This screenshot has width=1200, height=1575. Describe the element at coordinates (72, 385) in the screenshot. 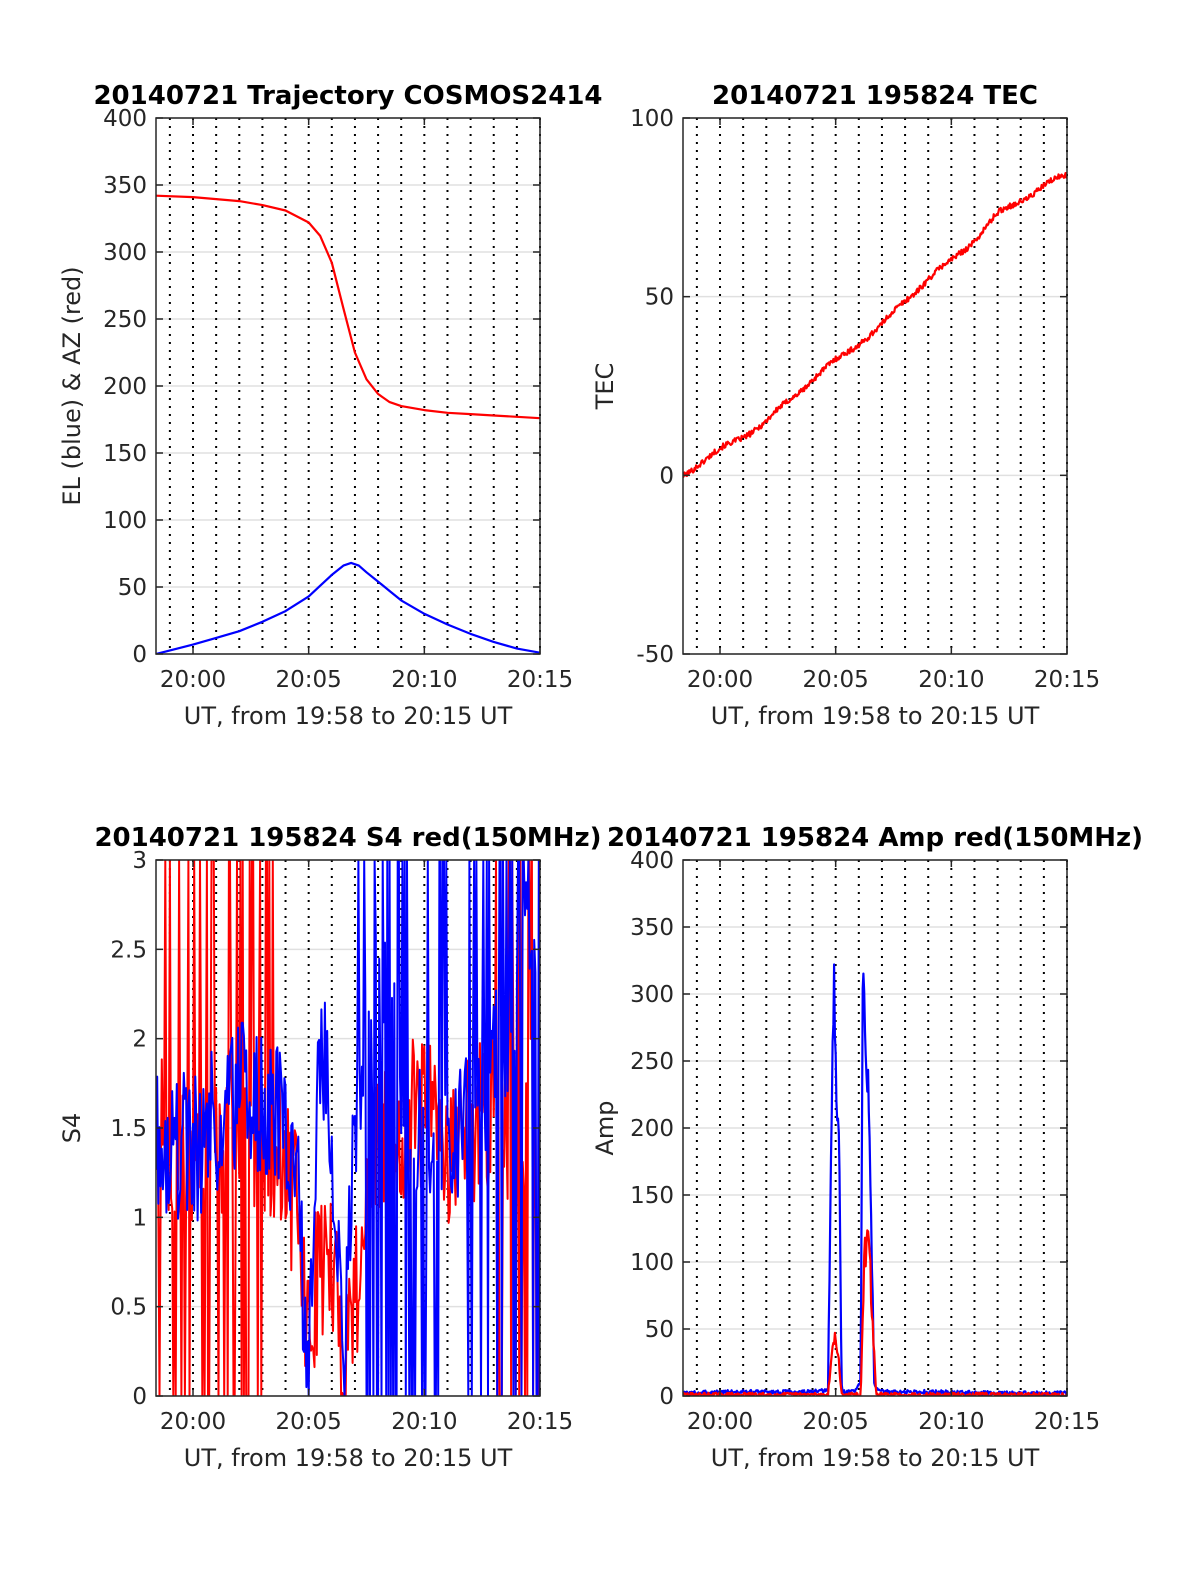

I see `y-axis-label: EL (blue) & AZ (red)` at that location.